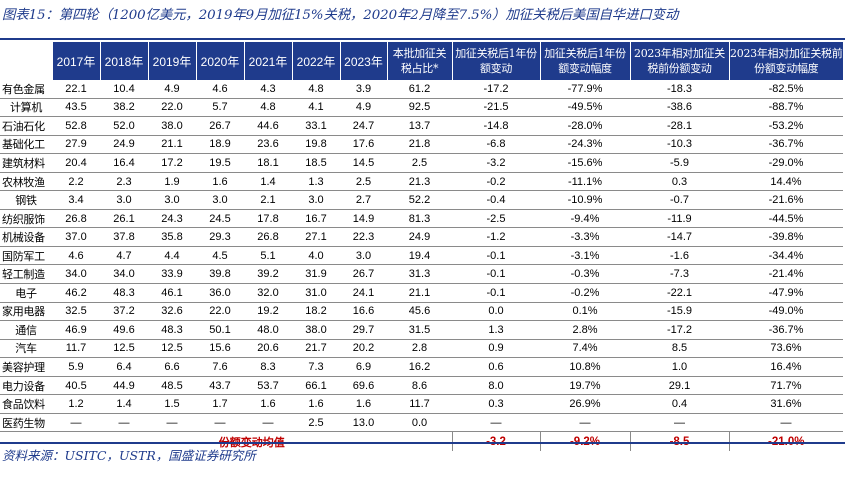 The height and width of the screenshot is (477, 848). What do you see at coordinates (76, 89) in the screenshot?
I see `table-cell: 22.1` at bounding box center [76, 89].